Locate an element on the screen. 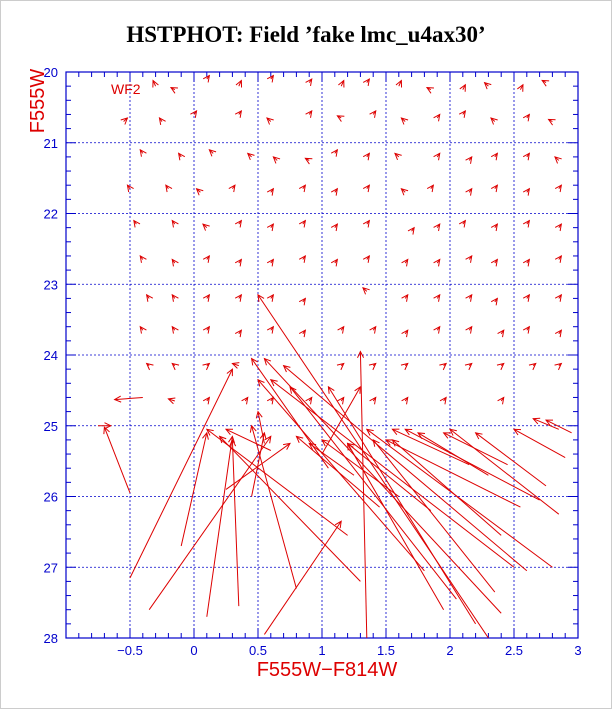 The width and height of the screenshot is (612, 709). y-tick-label: 23 is located at coordinates (51, 284).